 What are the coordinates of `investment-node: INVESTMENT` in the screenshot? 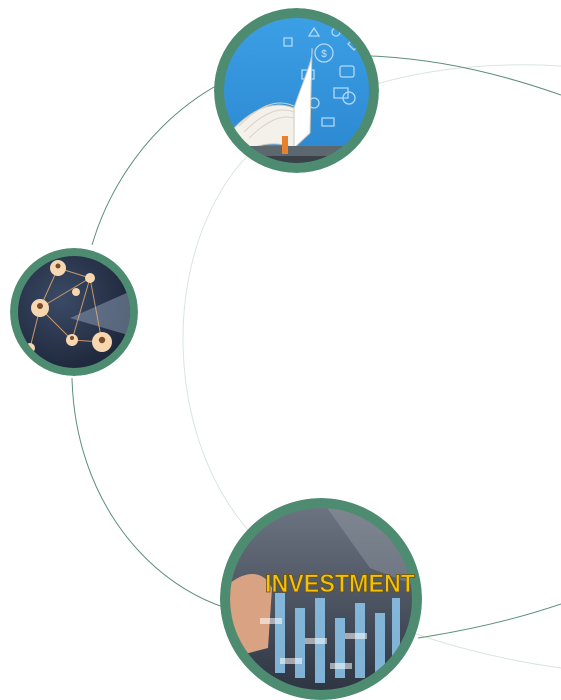 It's located at (321, 599).